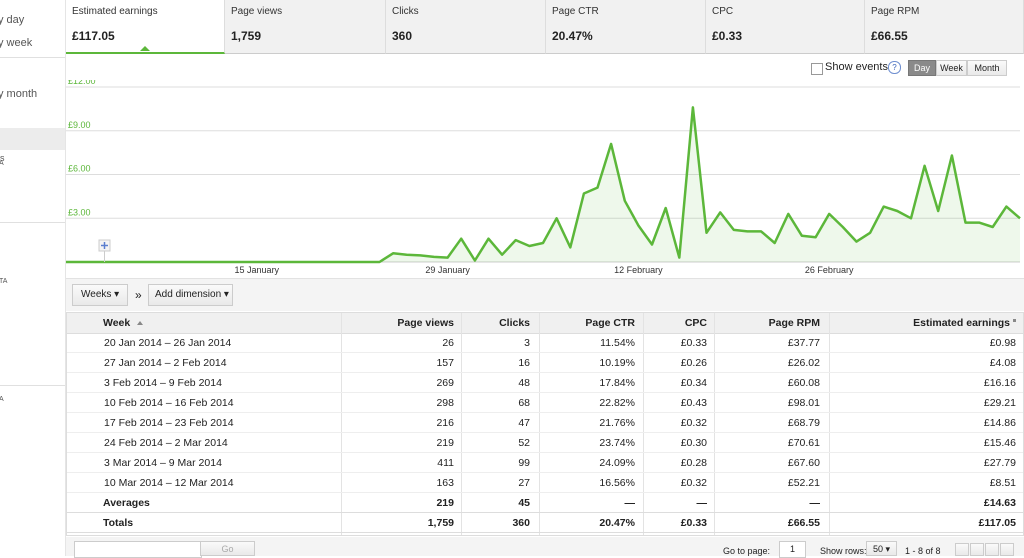 This screenshot has height=558, width=1024. What do you see at coordinates (610, 323) in the screenshot?
I see `column-header: Page CTR` at bounding box center [610, 323].